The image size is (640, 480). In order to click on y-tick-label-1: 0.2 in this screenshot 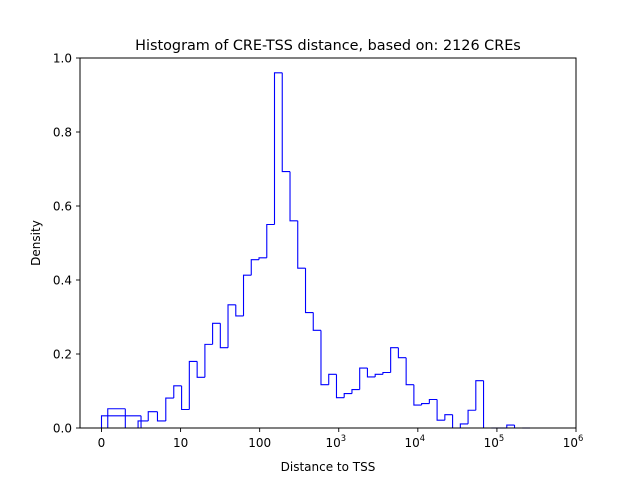, I will do `click(62, 355)`.